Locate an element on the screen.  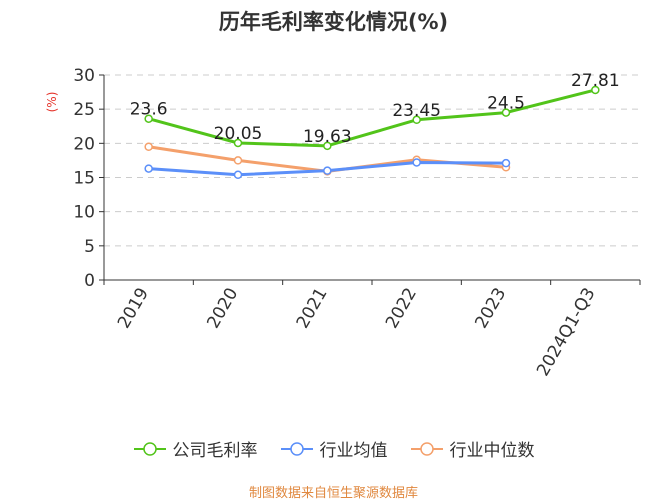
y-tick-label: 5 is located at coordinates (89, 247).